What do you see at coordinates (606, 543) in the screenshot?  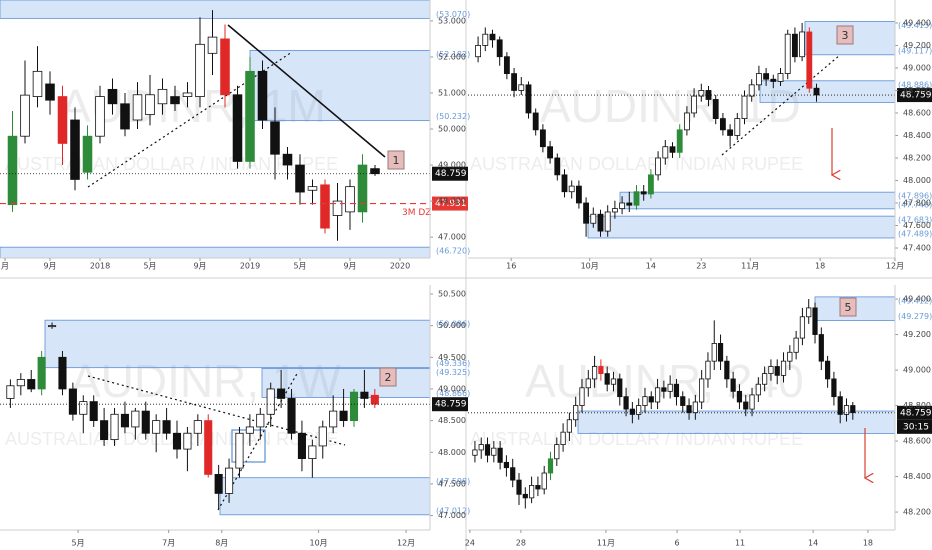 I see `x-tick-label: 11月` at bounding box center [606, 543].